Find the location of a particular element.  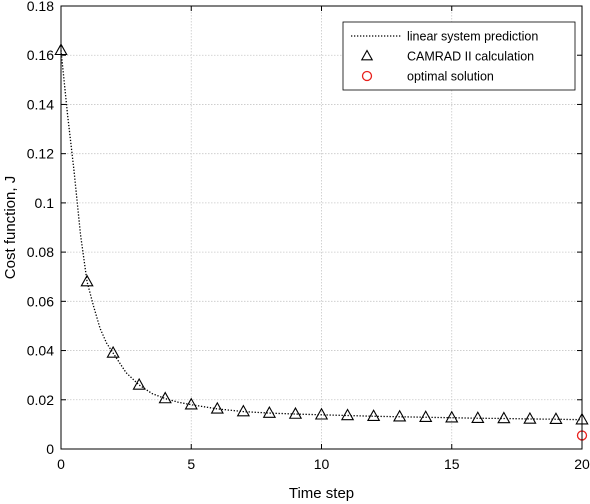

x-tick-label: 5 is located at coordinates (191, 464).